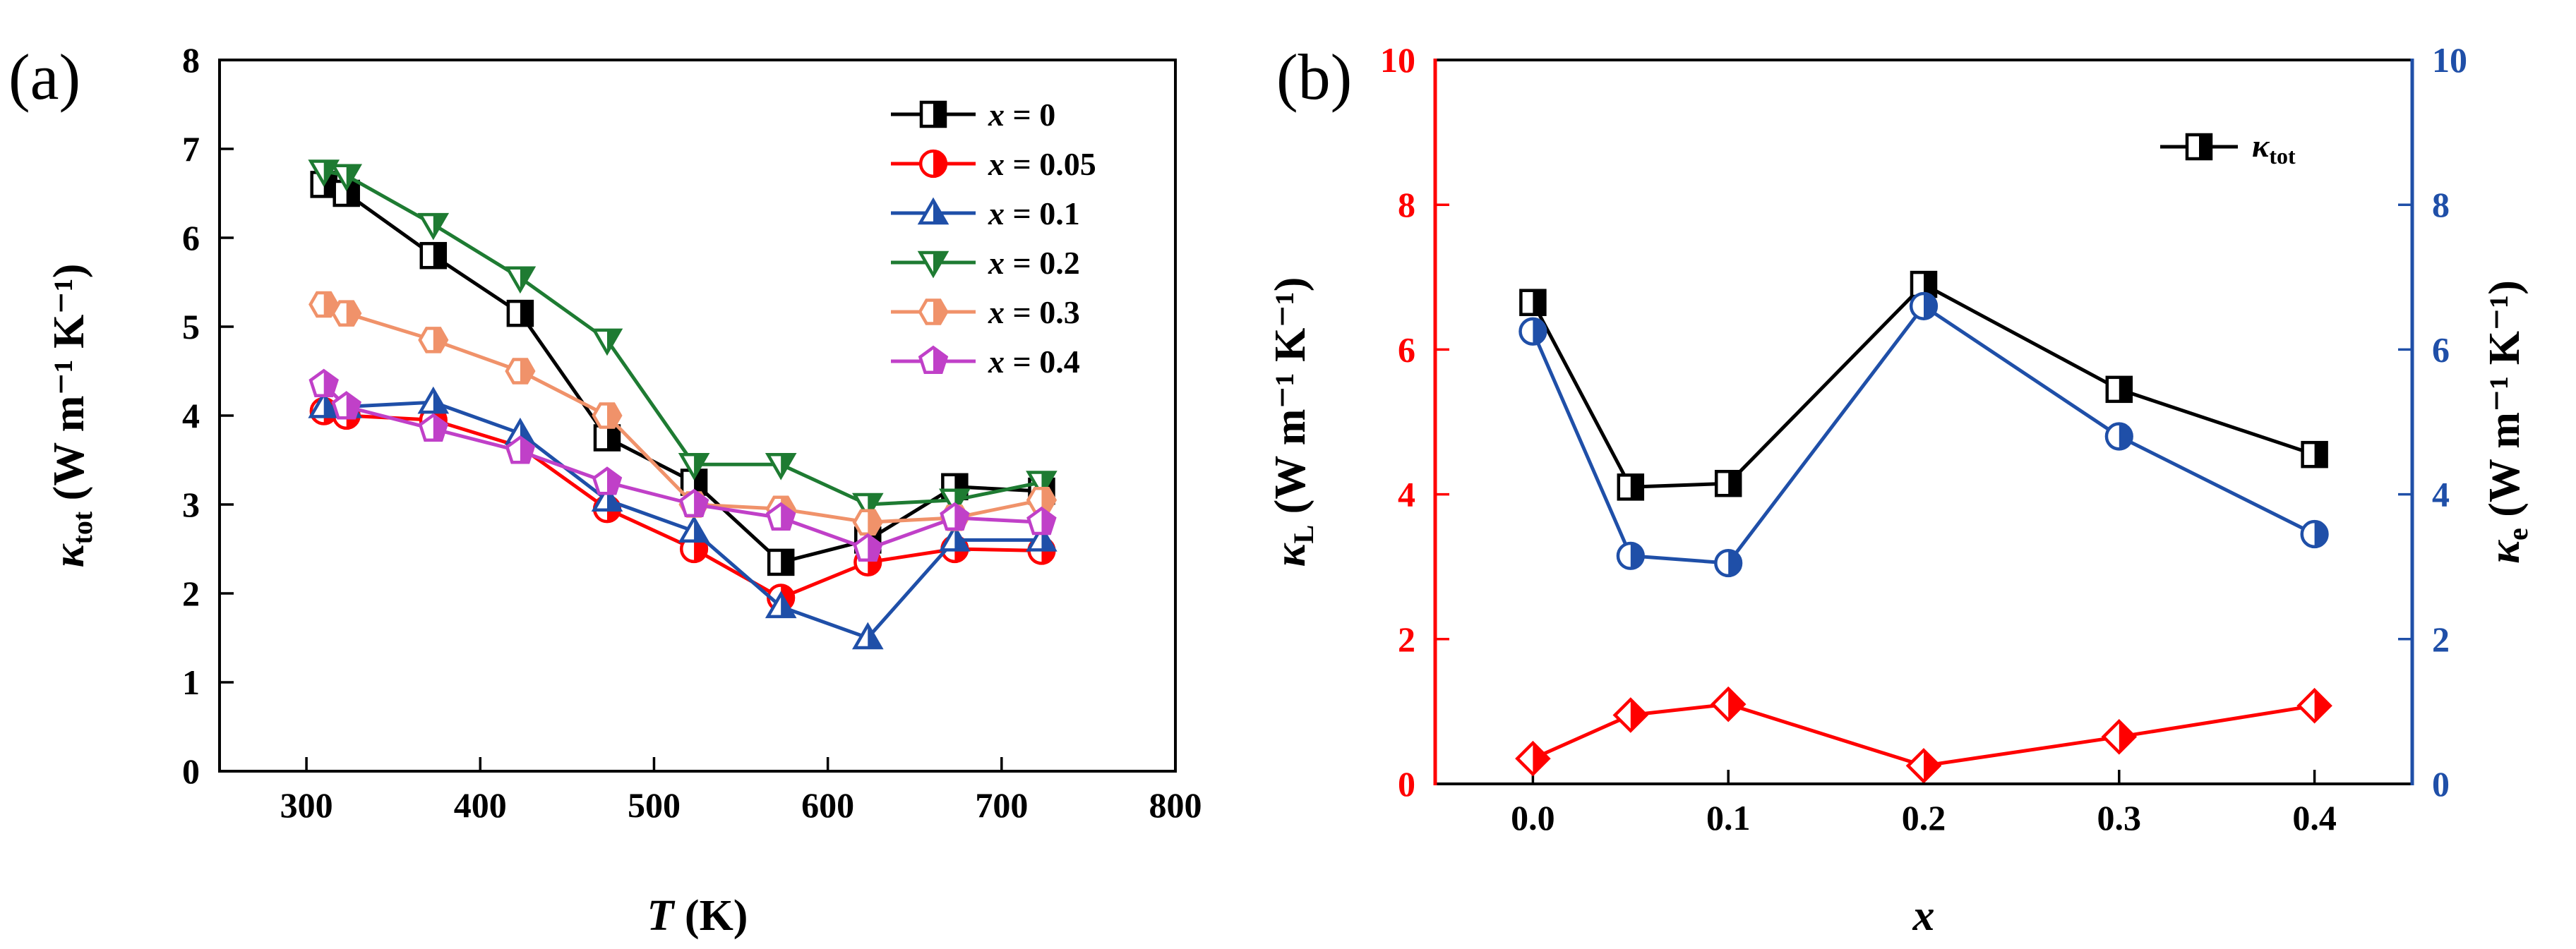 The image size is (2576, 949). Describe the element at coordinates (2119, 818) in the screenshot. I see `x-tick-label: 0.3` at that location.